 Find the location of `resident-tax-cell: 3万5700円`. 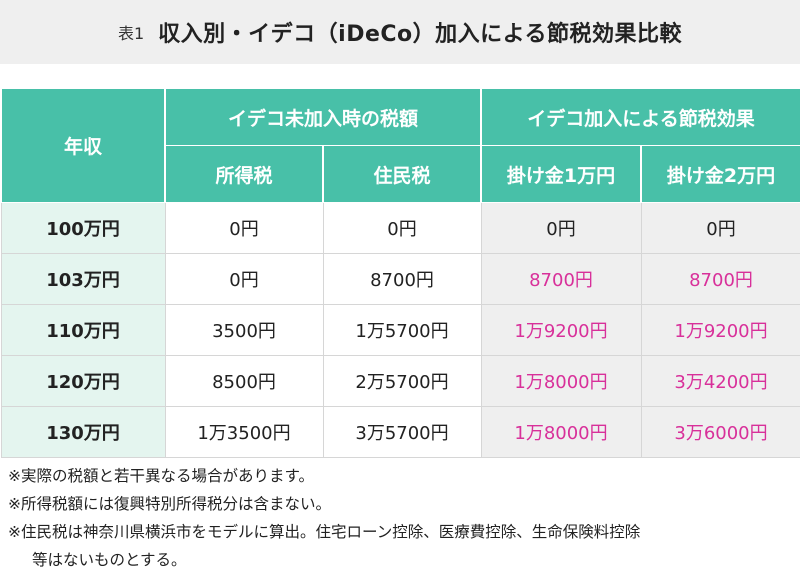

resident-tax-cell: 3万5700円 is located at coordinates (402, 432).